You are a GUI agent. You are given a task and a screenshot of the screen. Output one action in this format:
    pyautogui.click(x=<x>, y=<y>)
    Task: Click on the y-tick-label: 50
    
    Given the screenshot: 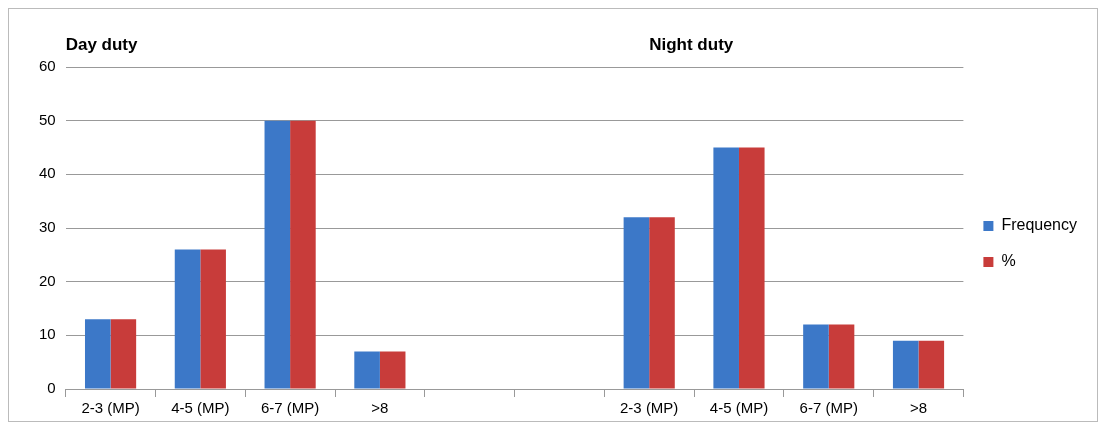 What is the action you would take?
    pyautogui.click(x=47, y=119)
    